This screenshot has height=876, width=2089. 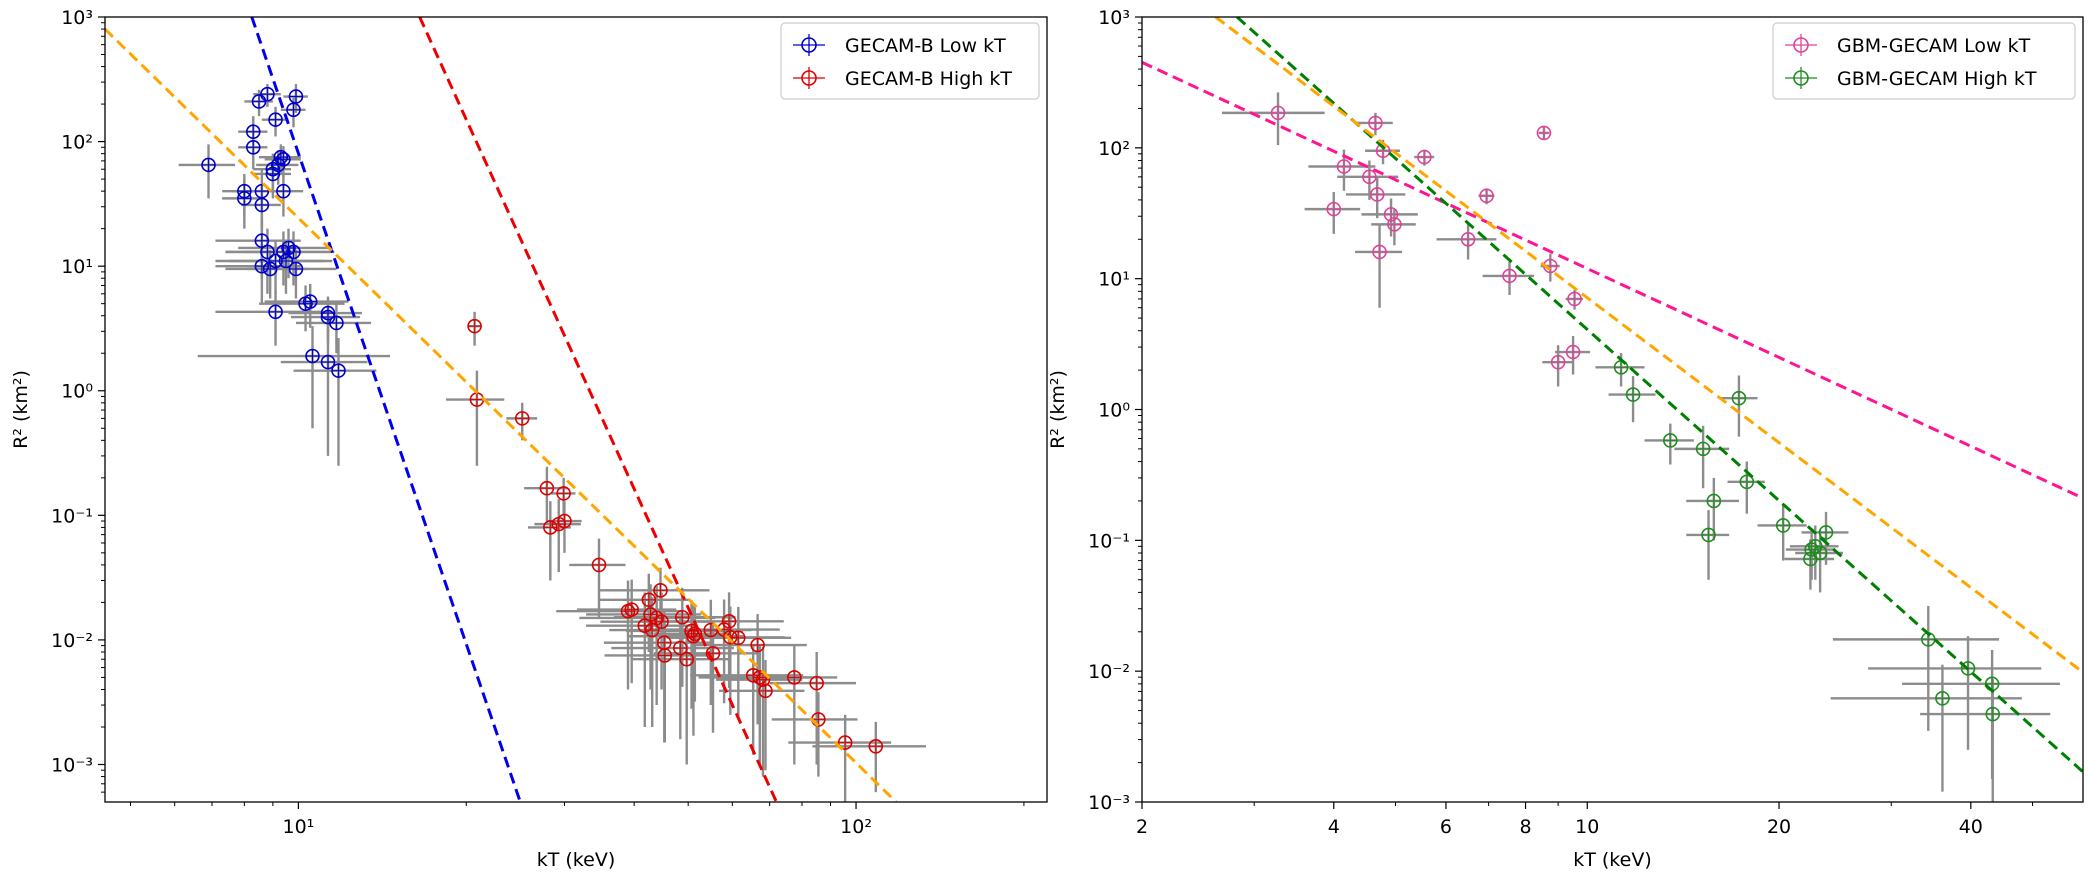 I want to click on y-tick-label: 10⁻², so click(x=1109, y=672).